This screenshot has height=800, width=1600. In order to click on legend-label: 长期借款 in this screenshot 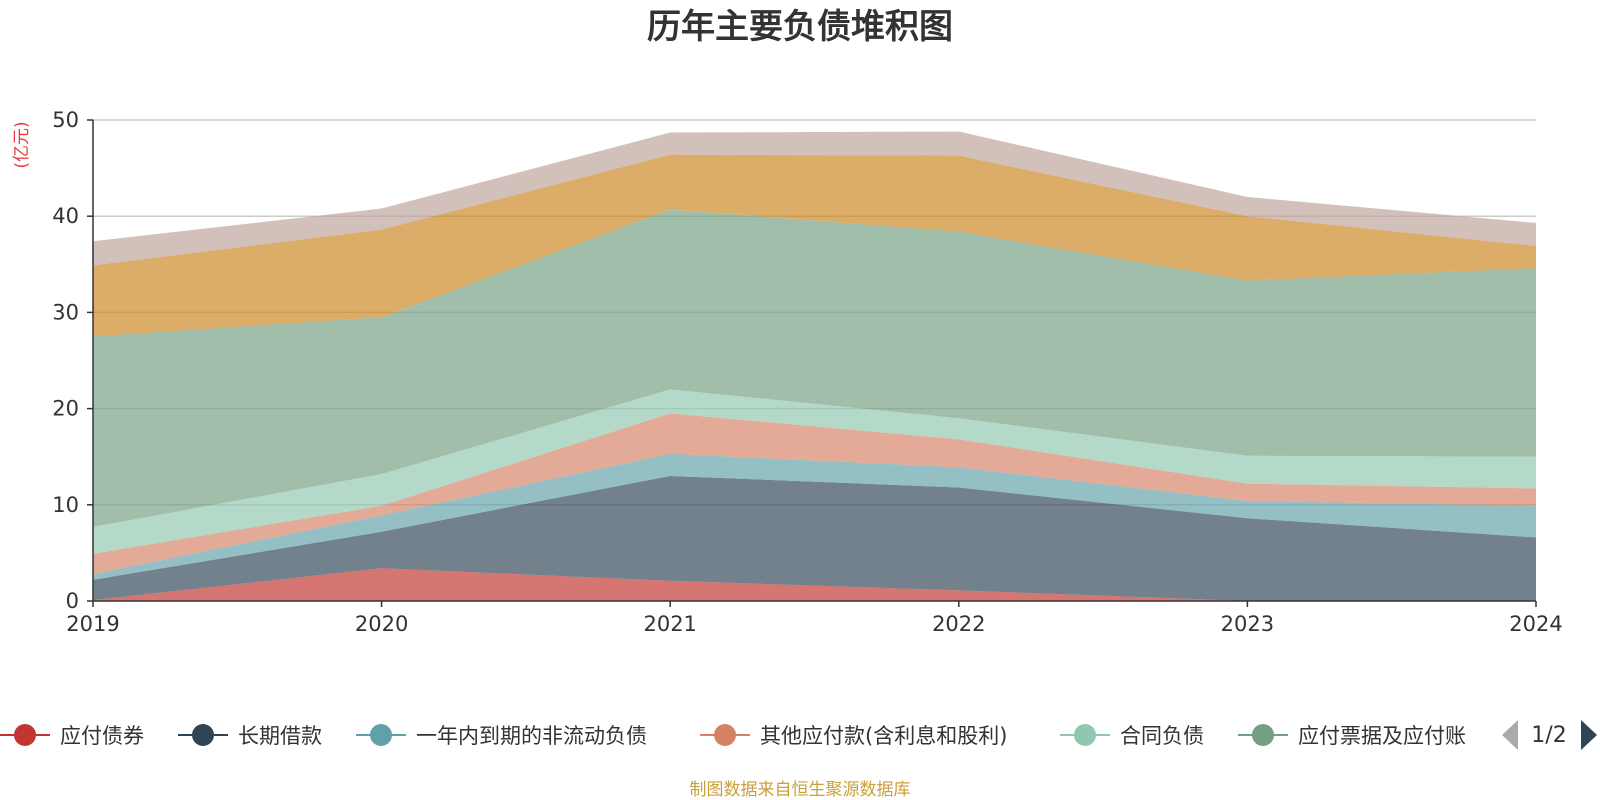, I will do `click(280, 736)`.